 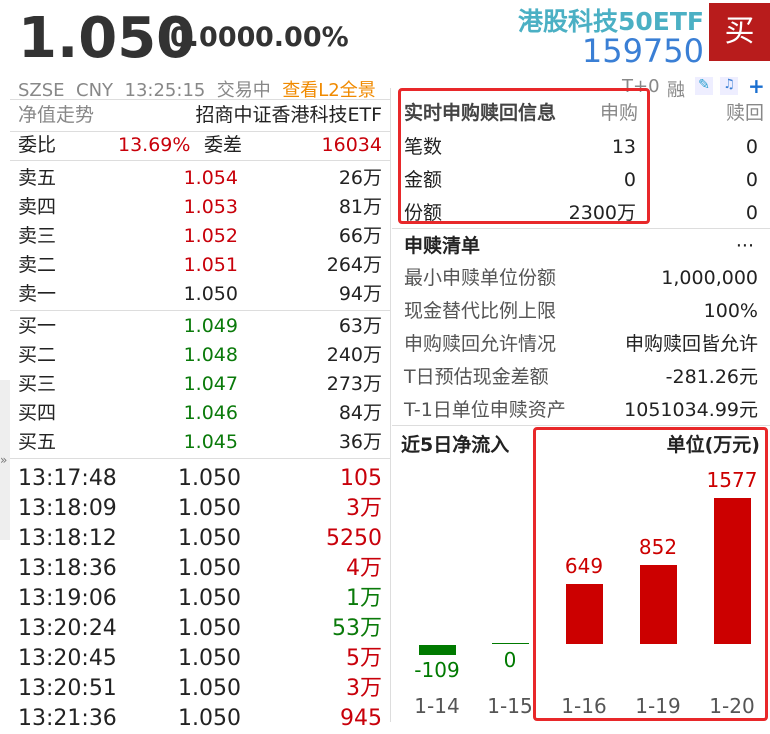 What do you see at coordinates (210, 384) in the screenshot?
I see `bid-price: 1.047` at bounding box center [210, 384].